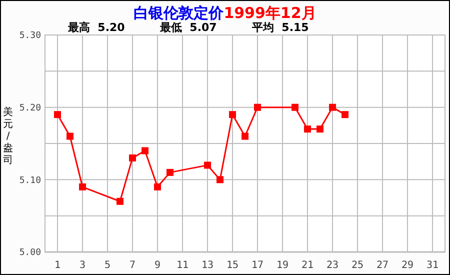  Describe the element at coordinates (407, 265) in the screenshot. I see `x-tick-label: 29` at that location.